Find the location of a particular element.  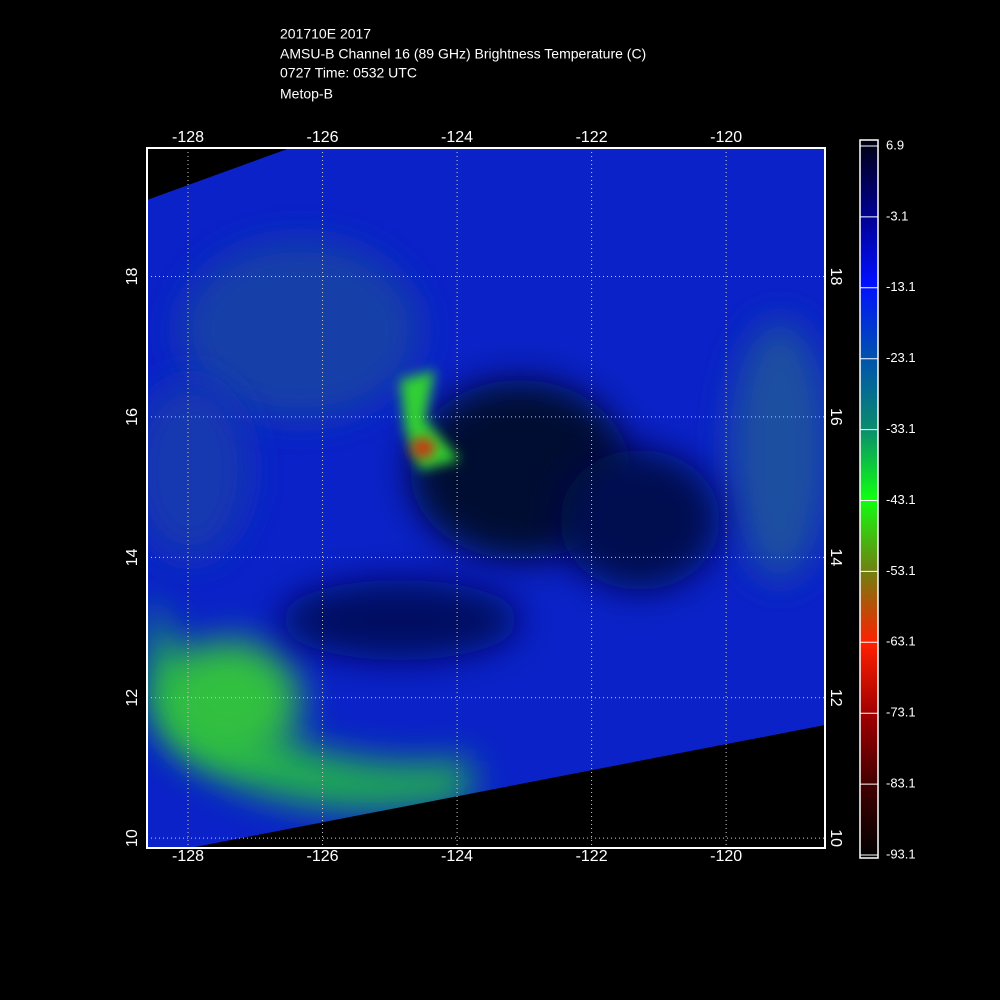

colorbar-label: -33.1 is located at coordinates (901, 428).